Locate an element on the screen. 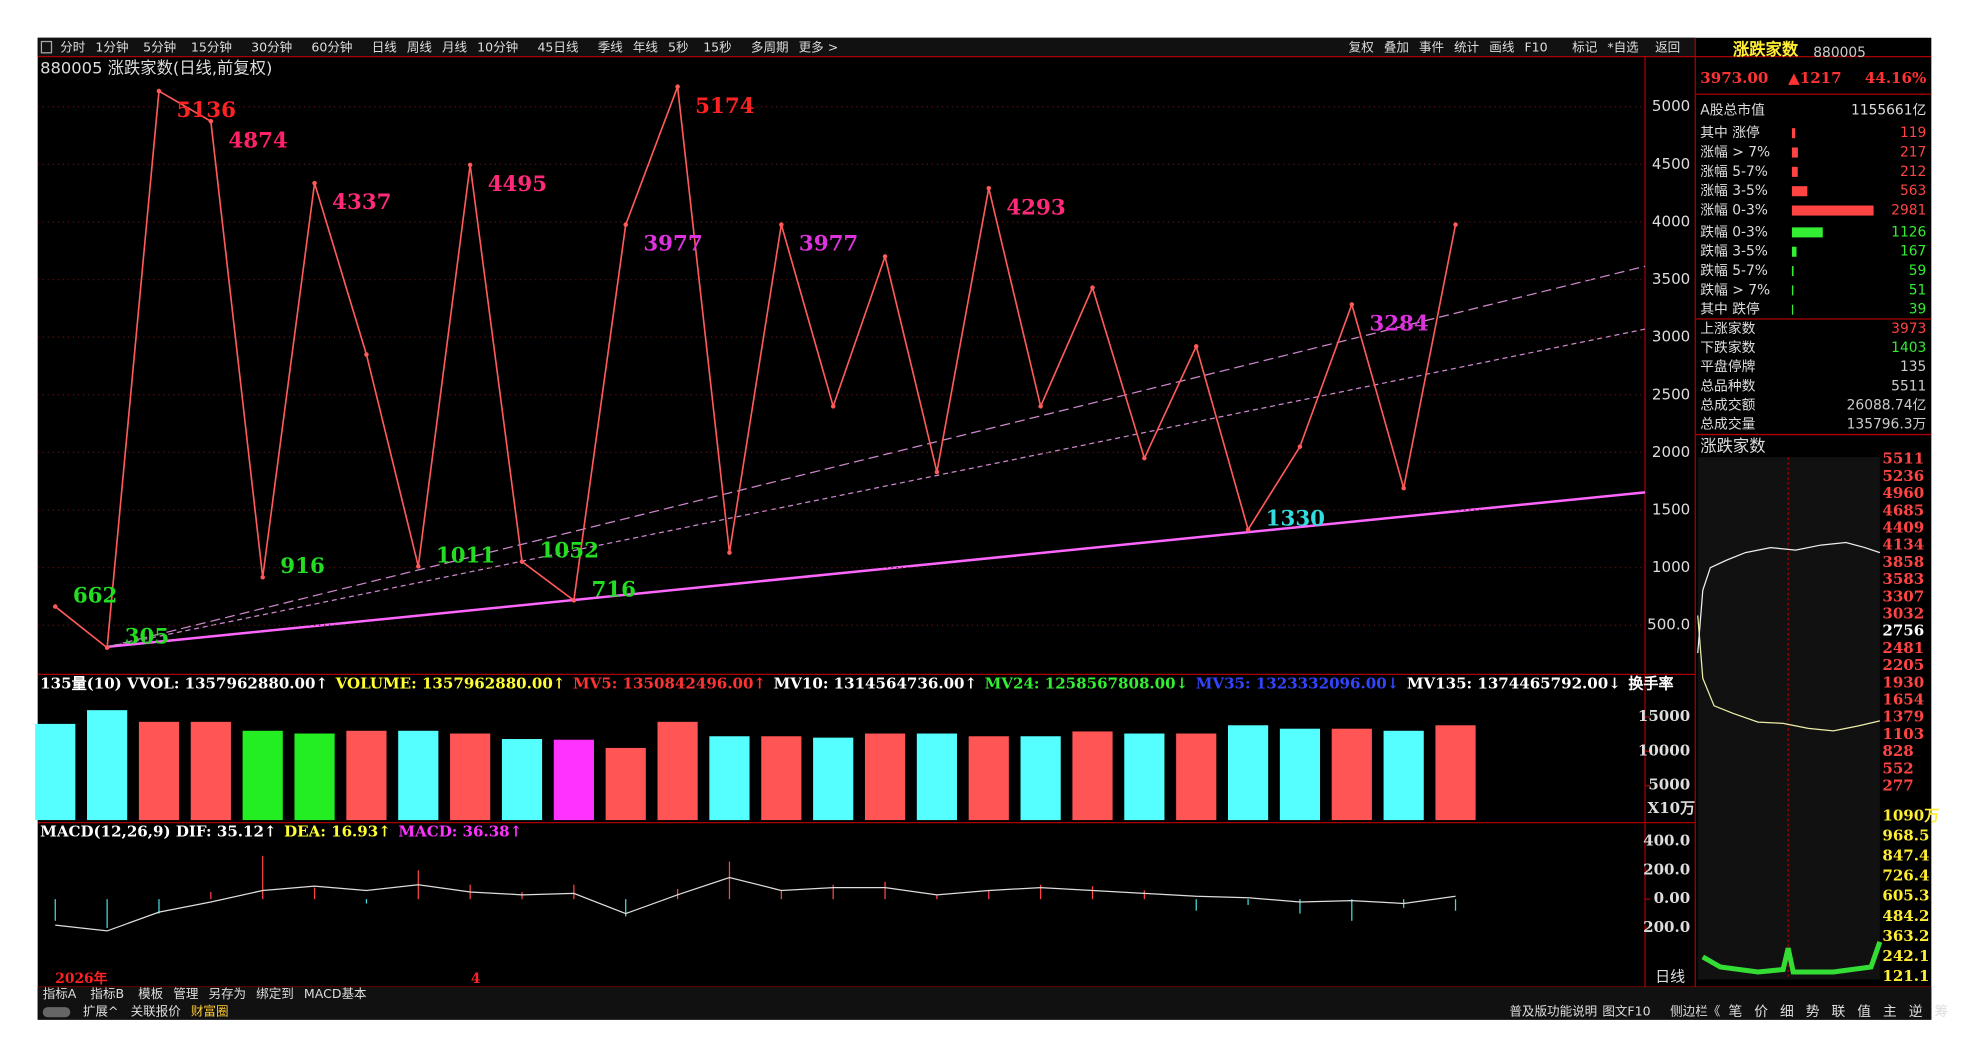 This screenshot has height=1060, width=1969. bottom-tab: 管理 is located at coordinates (186, 993).